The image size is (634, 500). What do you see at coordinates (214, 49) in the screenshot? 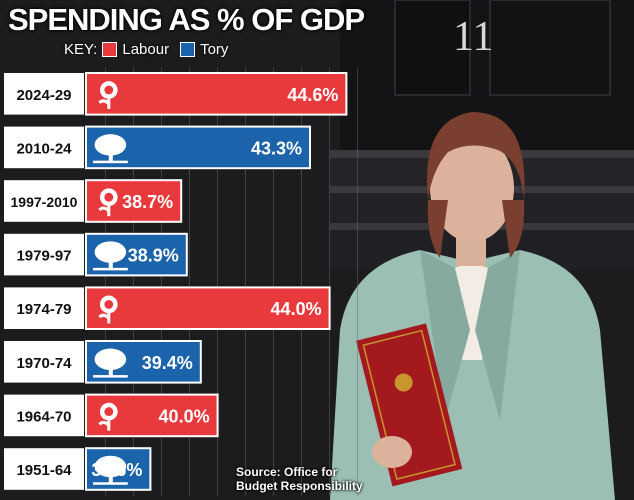
I see `legend-tory-label: Tory` at bounding box center [214, 49].